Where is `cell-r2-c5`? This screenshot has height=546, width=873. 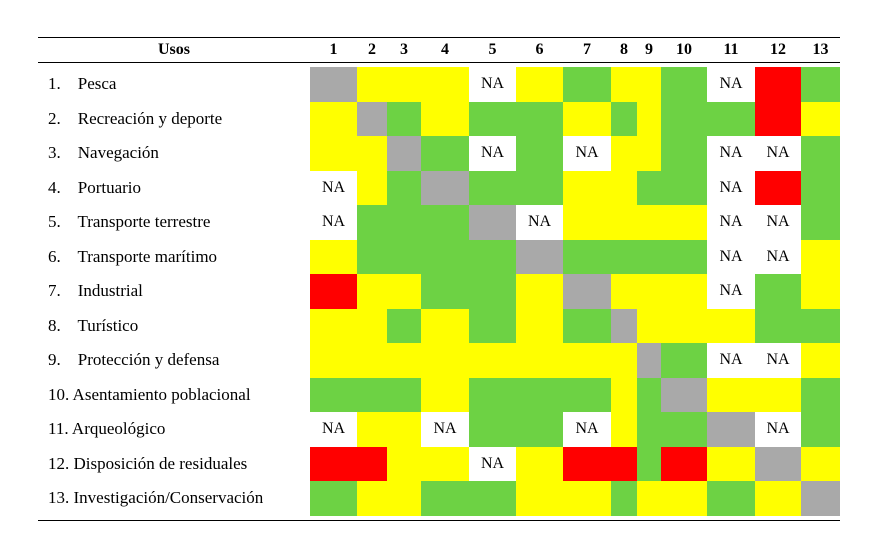
cell-r2-c5 is located at coordinates (492, 119).